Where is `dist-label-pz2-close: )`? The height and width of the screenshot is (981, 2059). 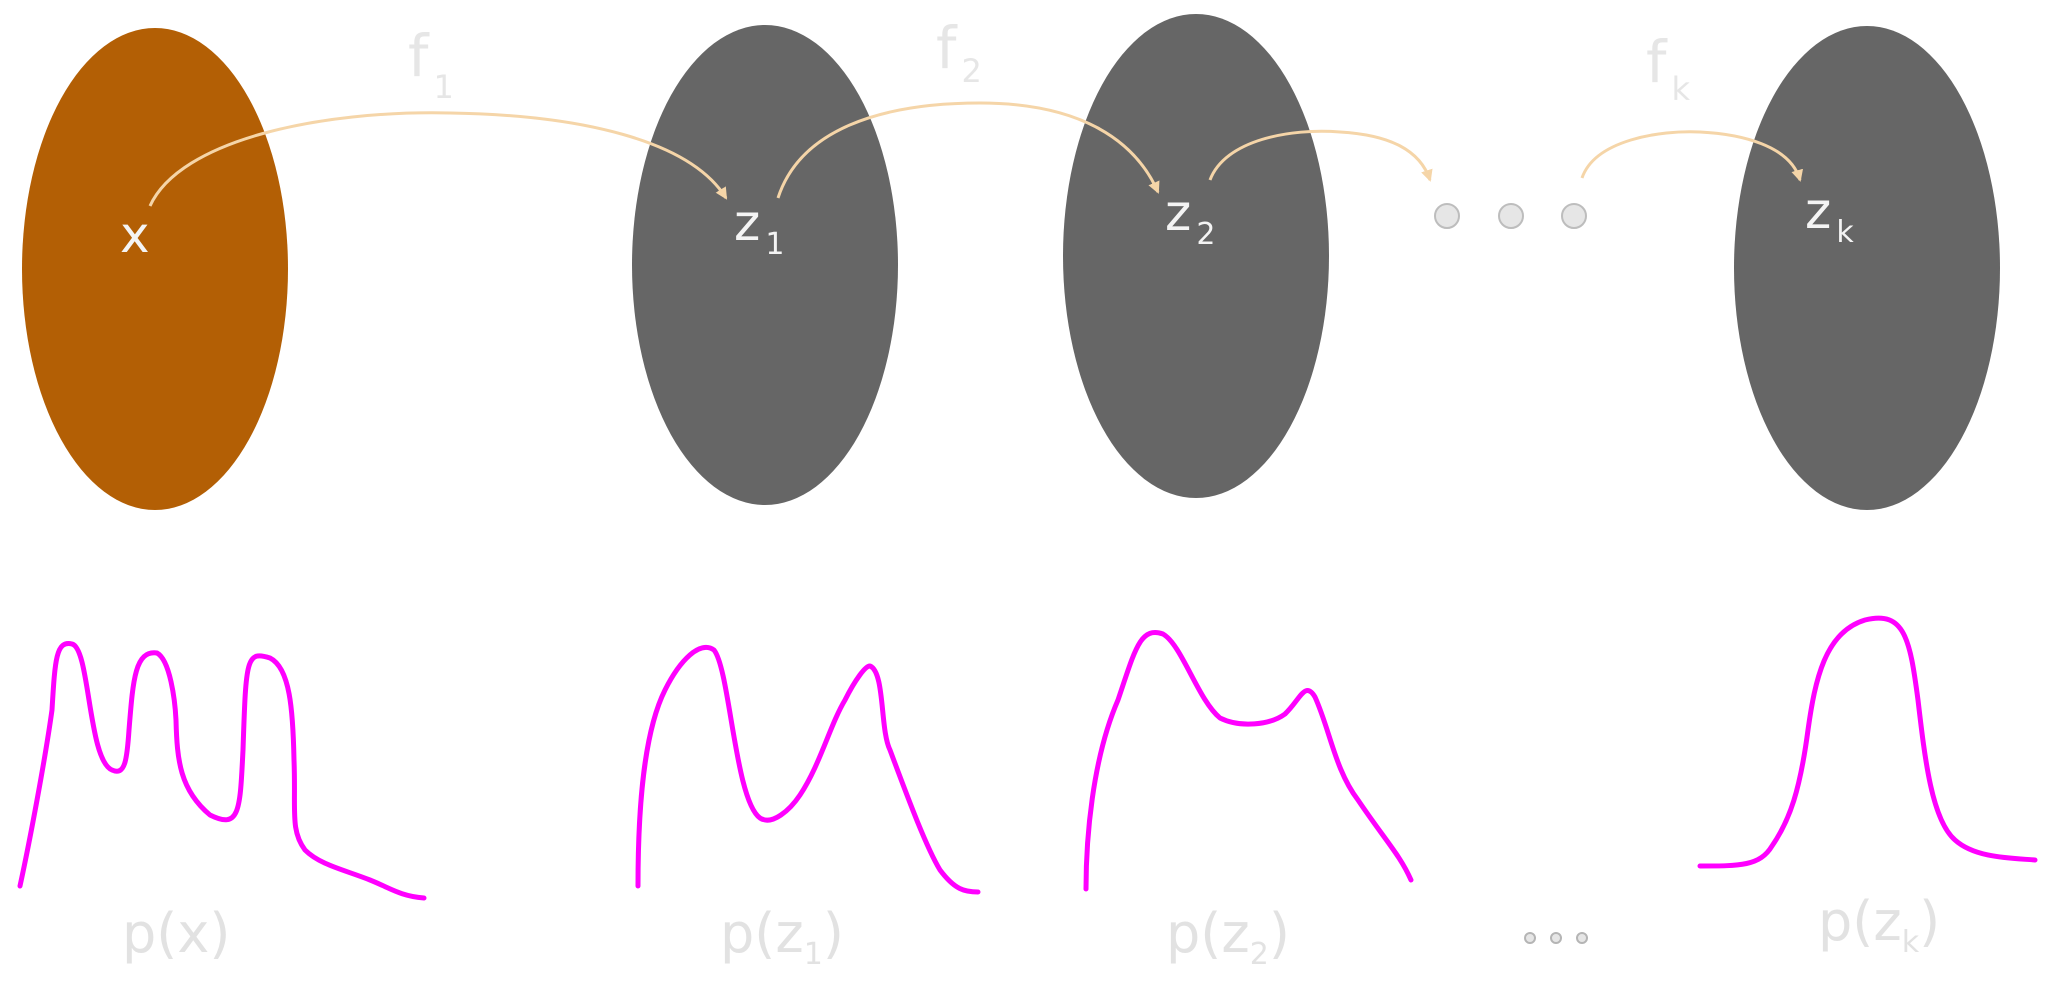
dist-label-pz2-close: ) is located at coordinates (1279, 933).